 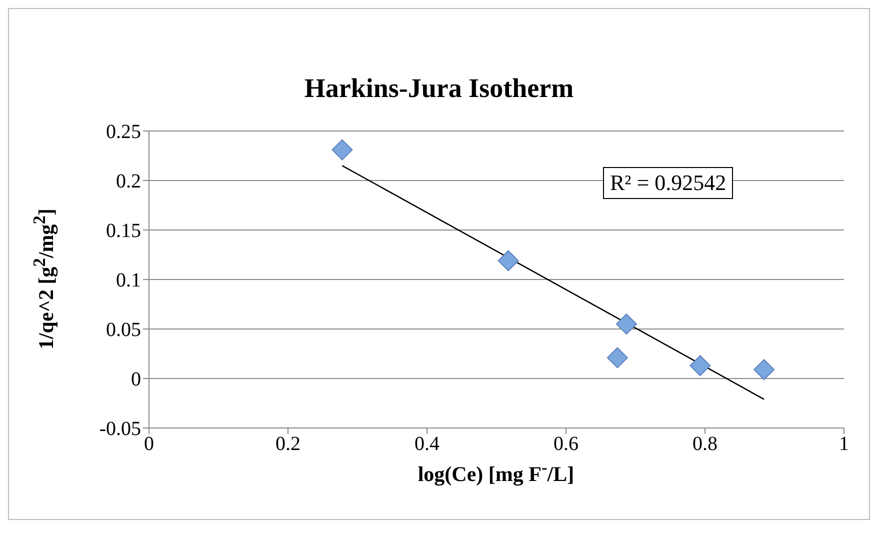 I want to click on chart-title: Harkins-Jura Isotherm, so click(x=439, y=88).